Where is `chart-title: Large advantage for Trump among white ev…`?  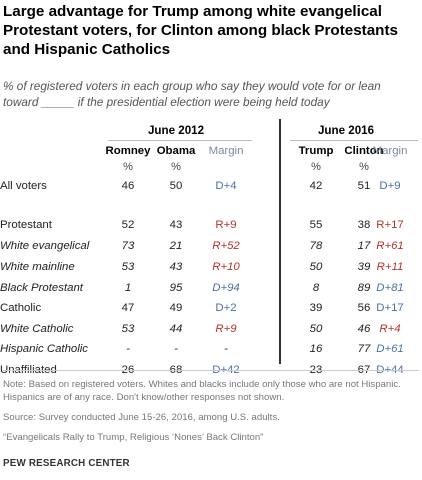
chart-title: Large advantage for Trump among white ev… is located at coordinates (200, 30).